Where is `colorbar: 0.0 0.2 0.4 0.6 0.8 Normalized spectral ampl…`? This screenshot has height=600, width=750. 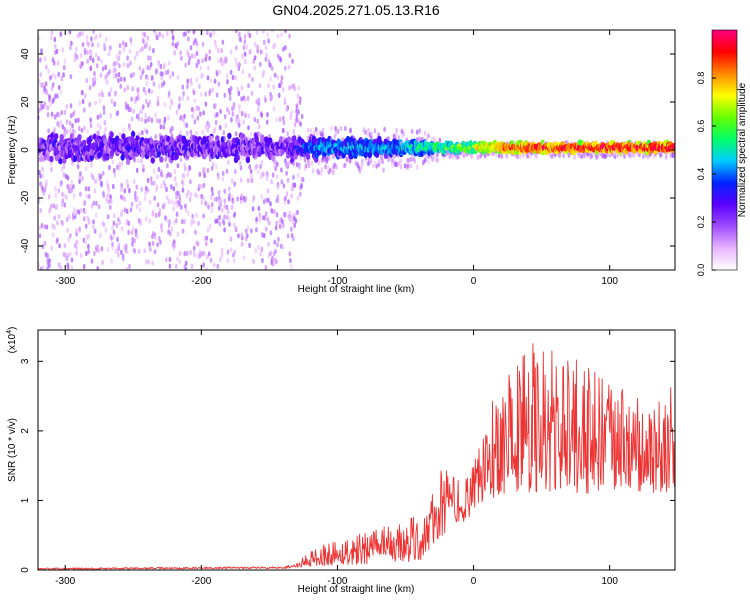
colorbar: 0.0 0.2 0.4 0.6 0.8 Normalized spectral ampl… is located at coordinates (722, 152).